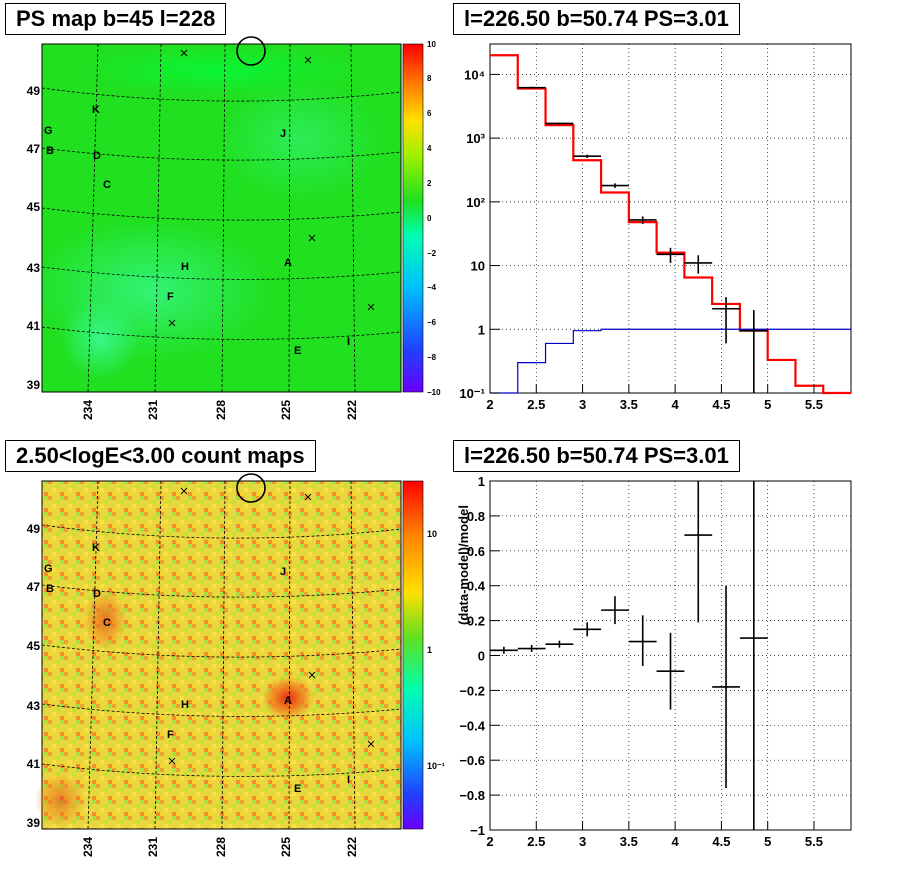 The height and width of the screenshot is (875, 898). I want to click on ps-colorbar, so click(413, 218).